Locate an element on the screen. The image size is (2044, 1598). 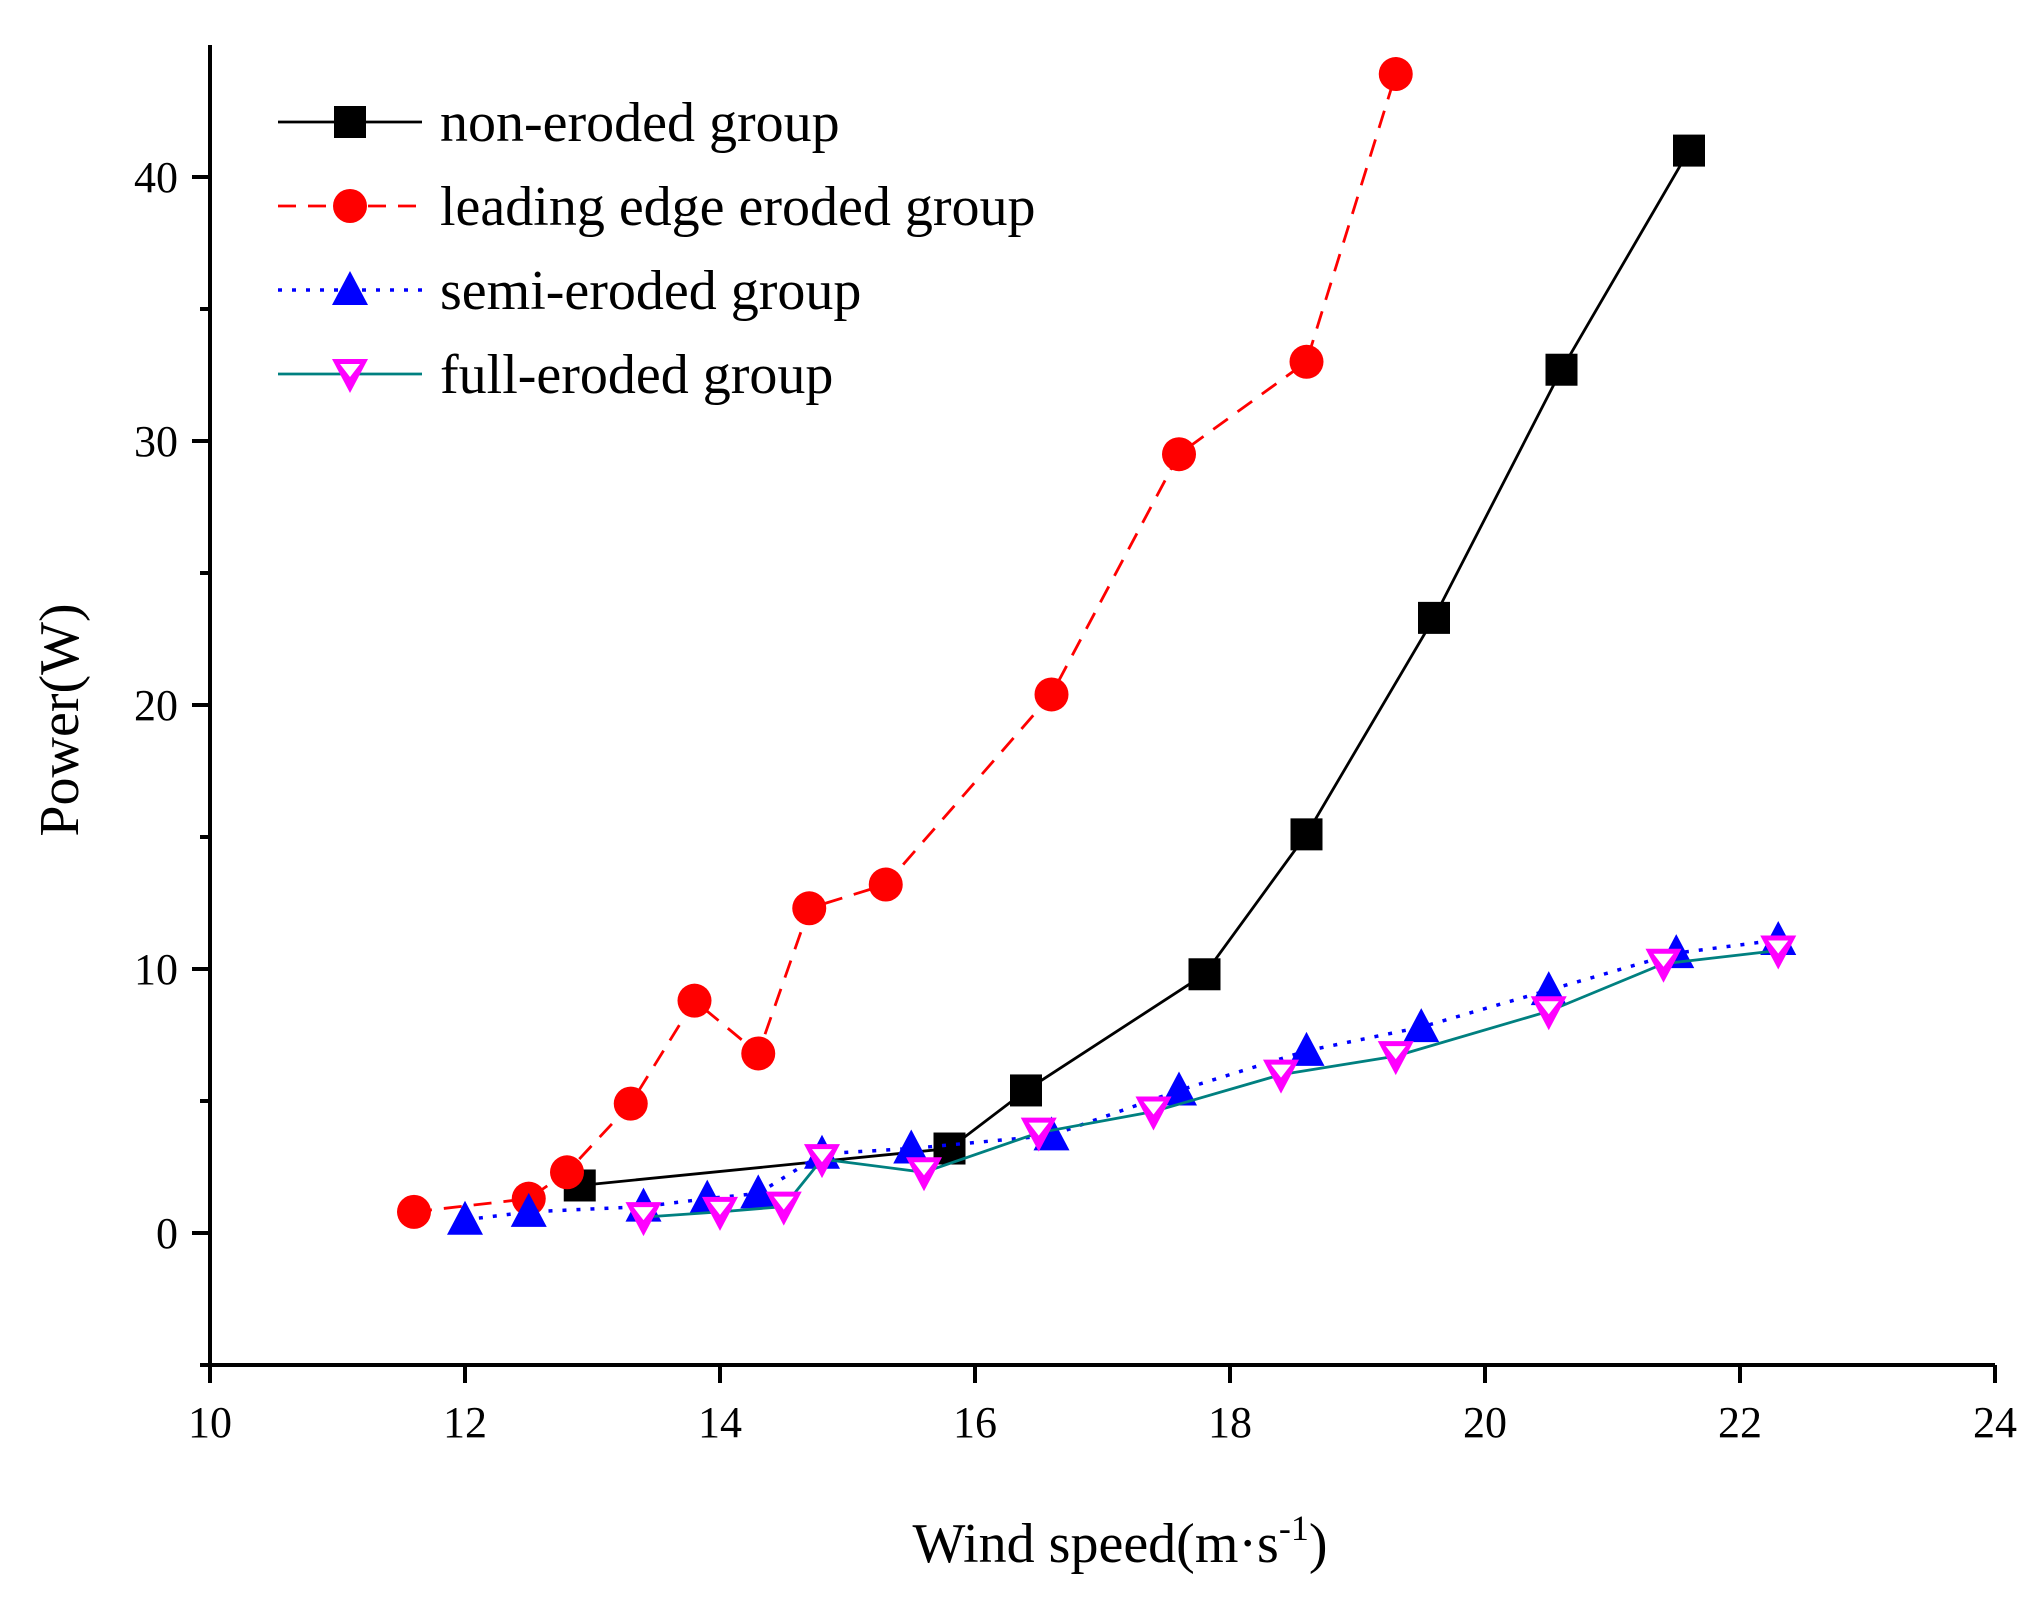
legend-label: semi-eroded group is located at coordinates (650, 291).